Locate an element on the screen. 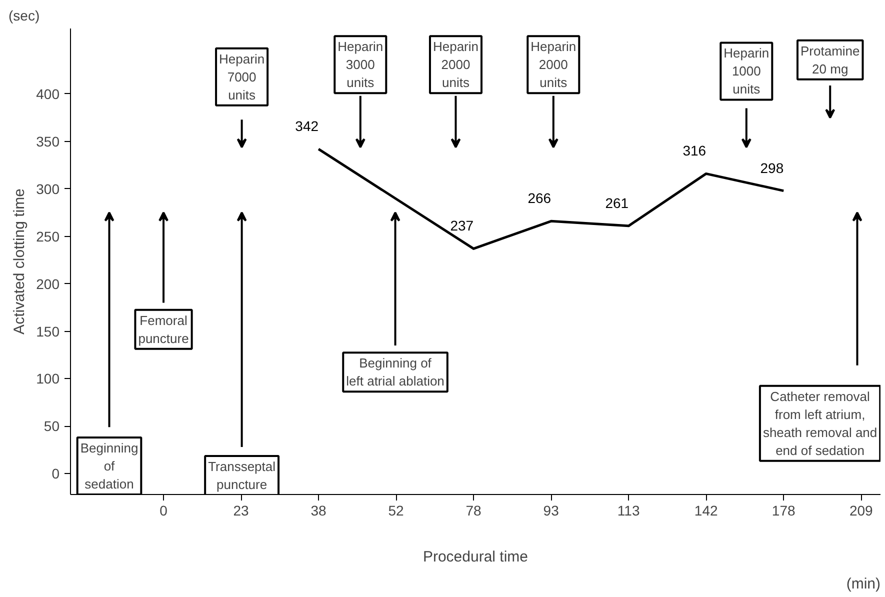 The image size is (885, 597). y-tick-label: 200 is located at coordinates (48, 284).